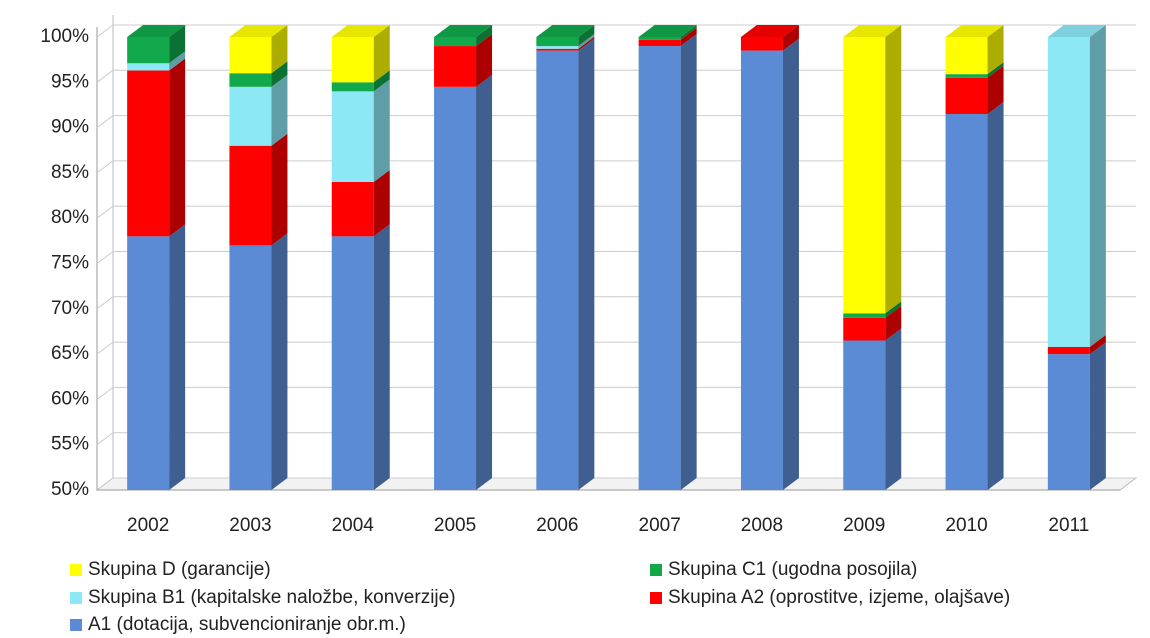 This screenshot has height=638, width=1150. Describe the element at coordinates (148, 525) in the screenshot. I see `x-tick-label: 2002` at that location.